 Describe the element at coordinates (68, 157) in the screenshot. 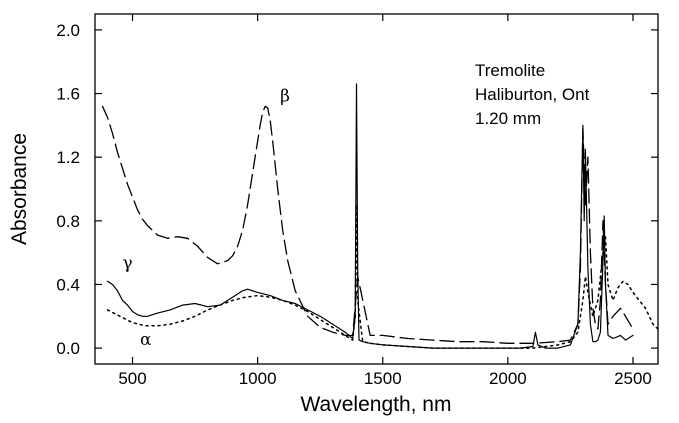

I see `y-tick-label: 1.2` at that location.